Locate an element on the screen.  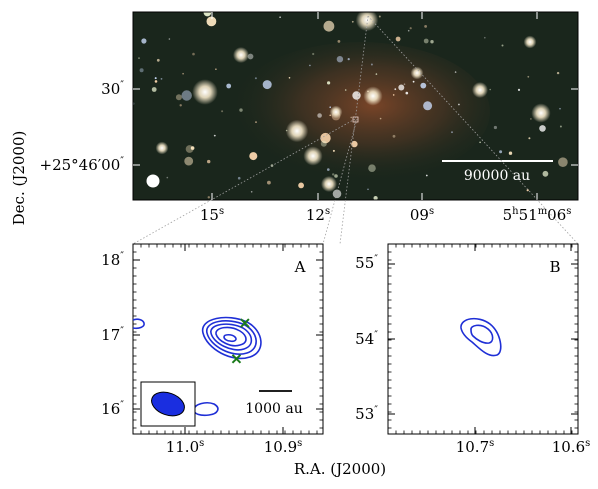
nebula-glow is located at coordinates (360, 112).